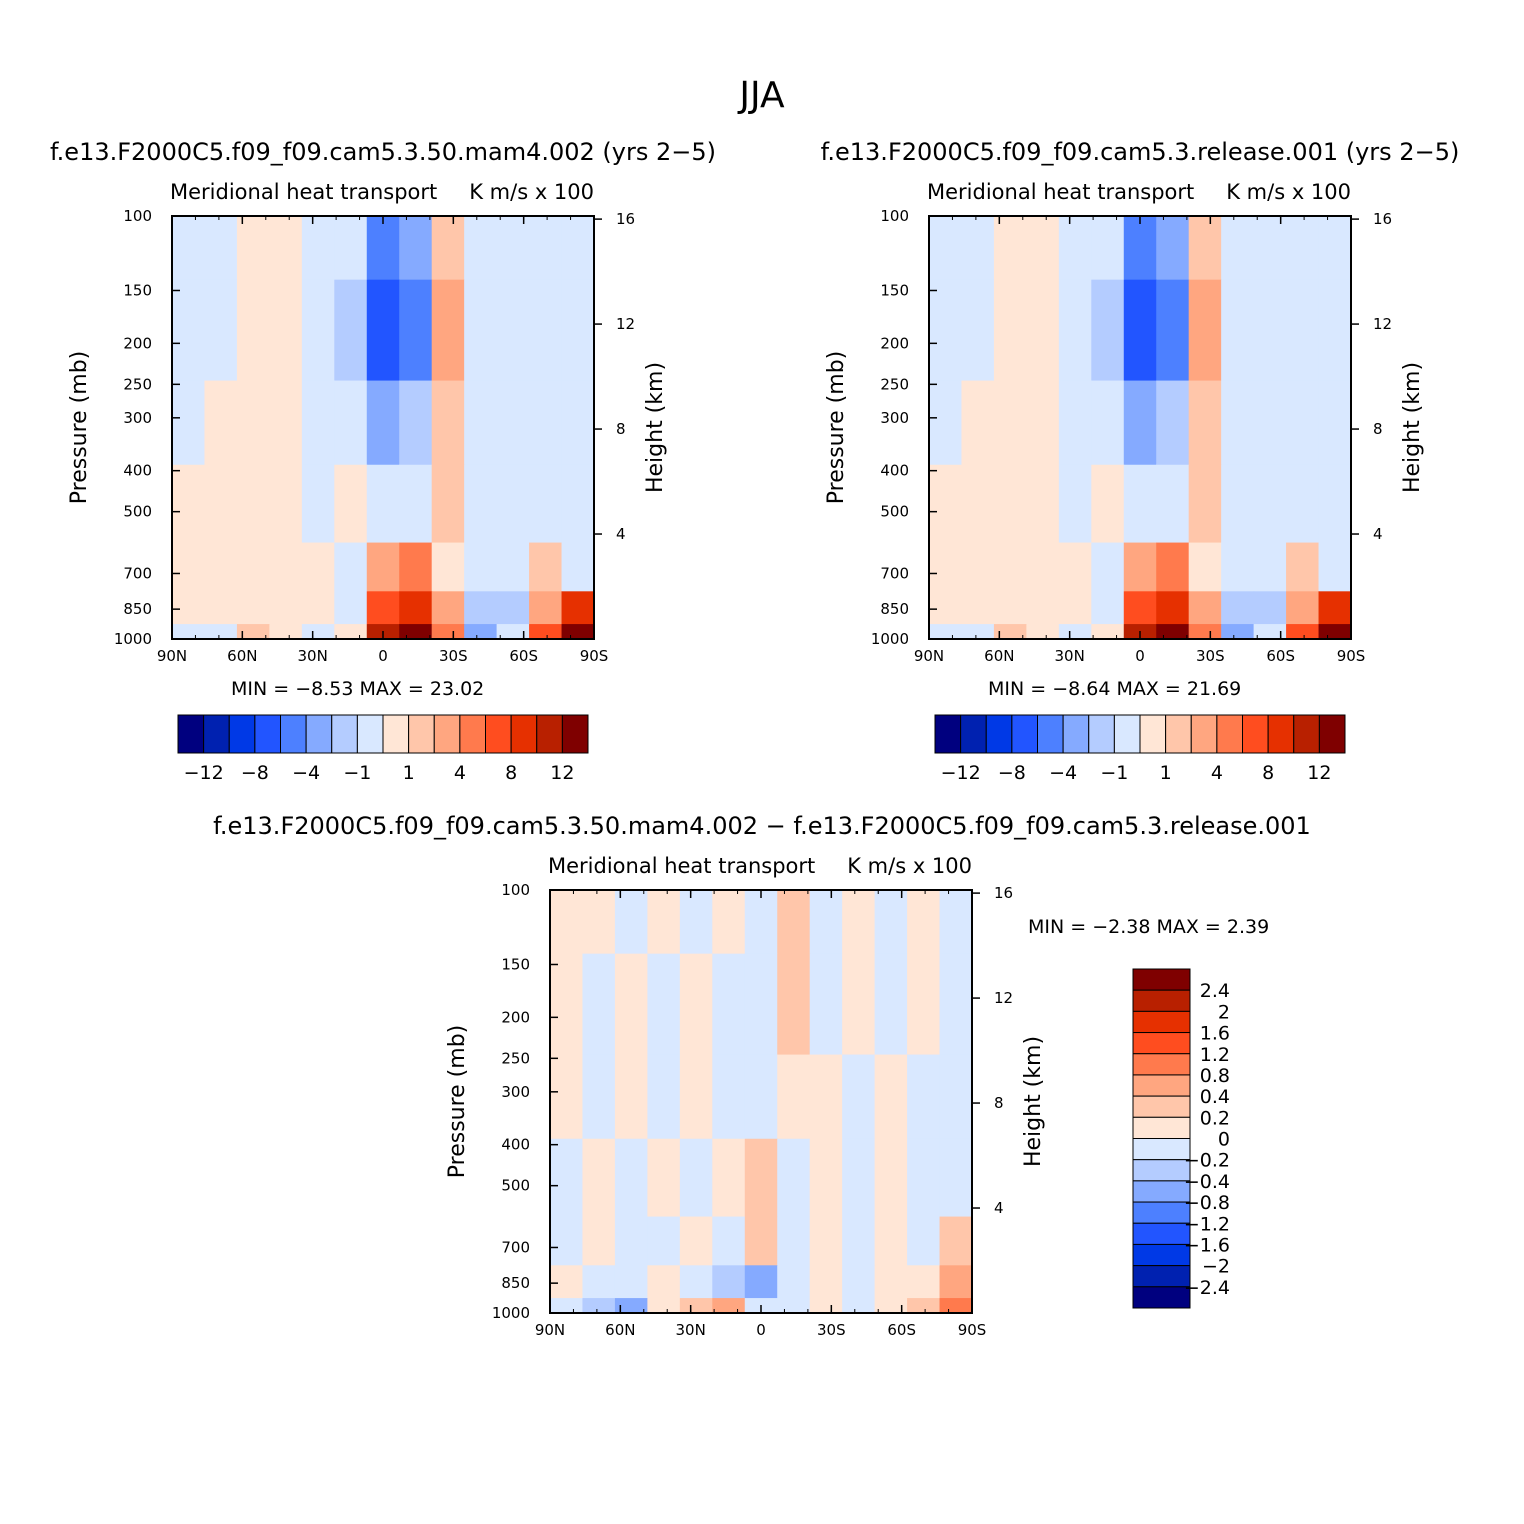 The height and width of the screenshot is (1524, 1524). I want to click on y-tick-label: 700, so click(894, 573).